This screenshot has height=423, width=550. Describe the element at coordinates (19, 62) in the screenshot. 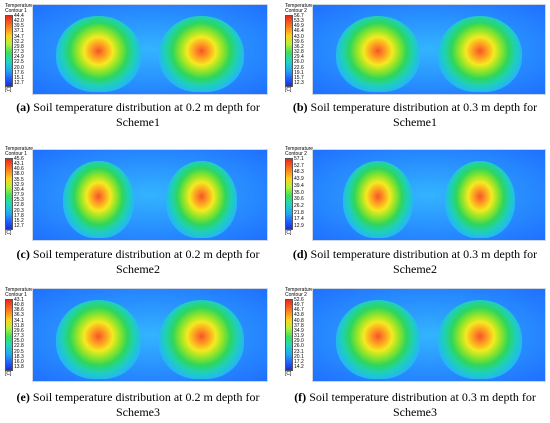

I see `colorbar-tick-label: 22.5` at that location.